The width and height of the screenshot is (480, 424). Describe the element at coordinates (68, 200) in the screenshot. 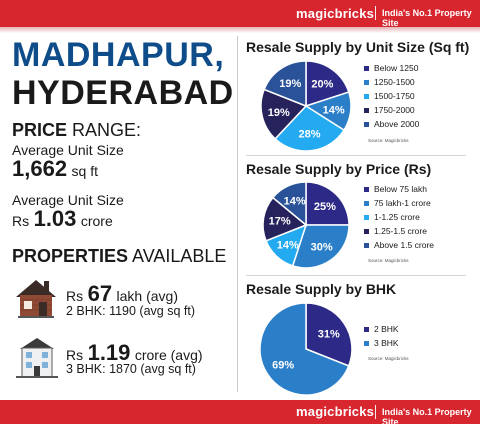

I see `avg-unit-size-label-2: Average Unit Size` at that location.